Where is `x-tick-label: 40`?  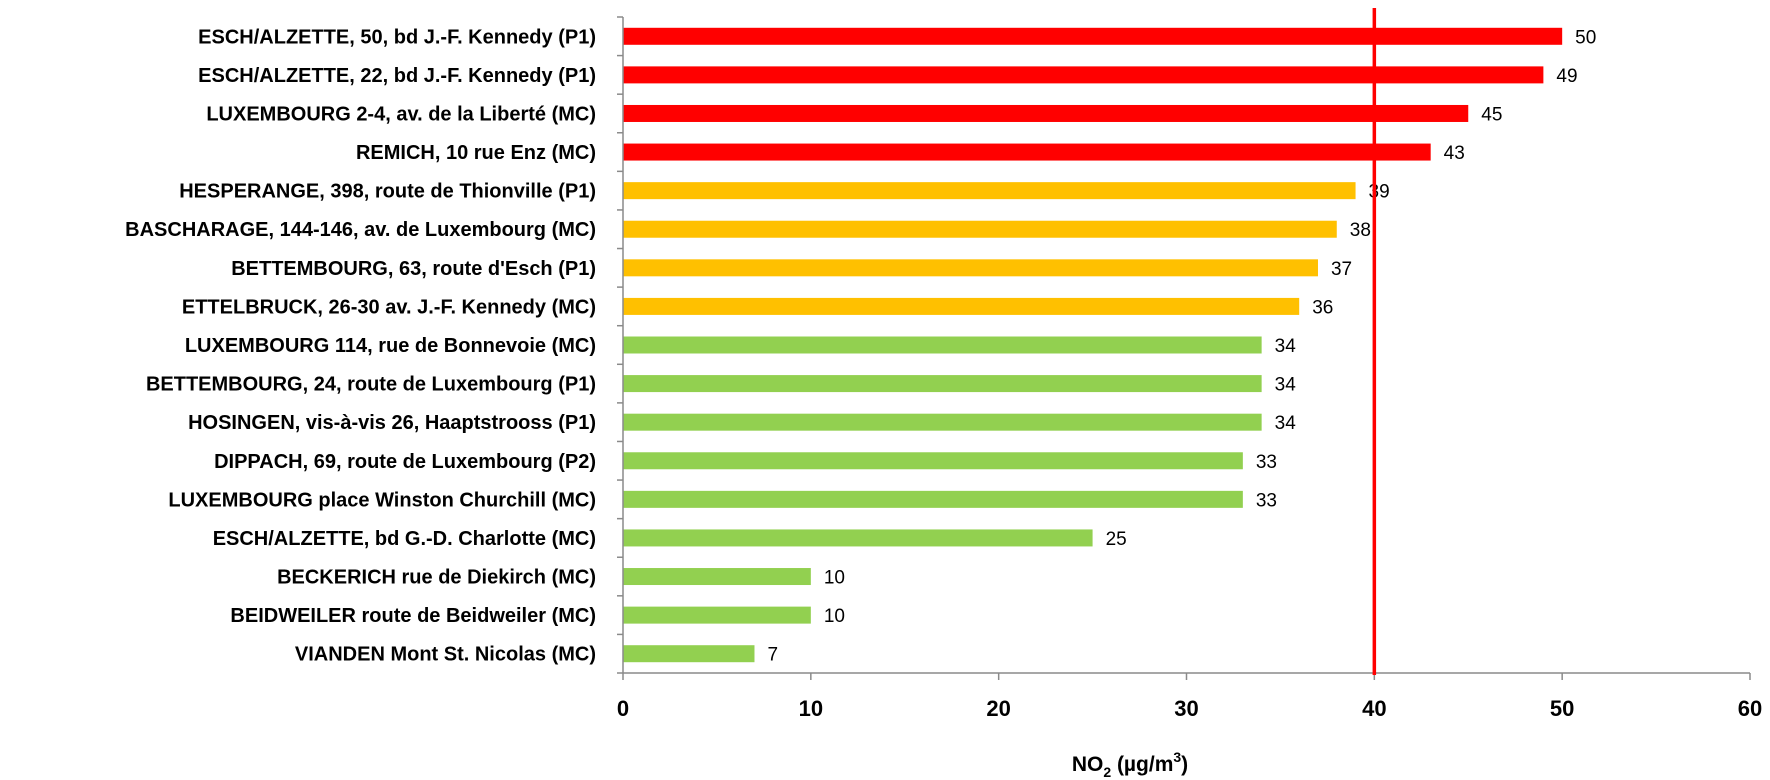
x-tick-label: 40 is located at coordinates (1374, 708).